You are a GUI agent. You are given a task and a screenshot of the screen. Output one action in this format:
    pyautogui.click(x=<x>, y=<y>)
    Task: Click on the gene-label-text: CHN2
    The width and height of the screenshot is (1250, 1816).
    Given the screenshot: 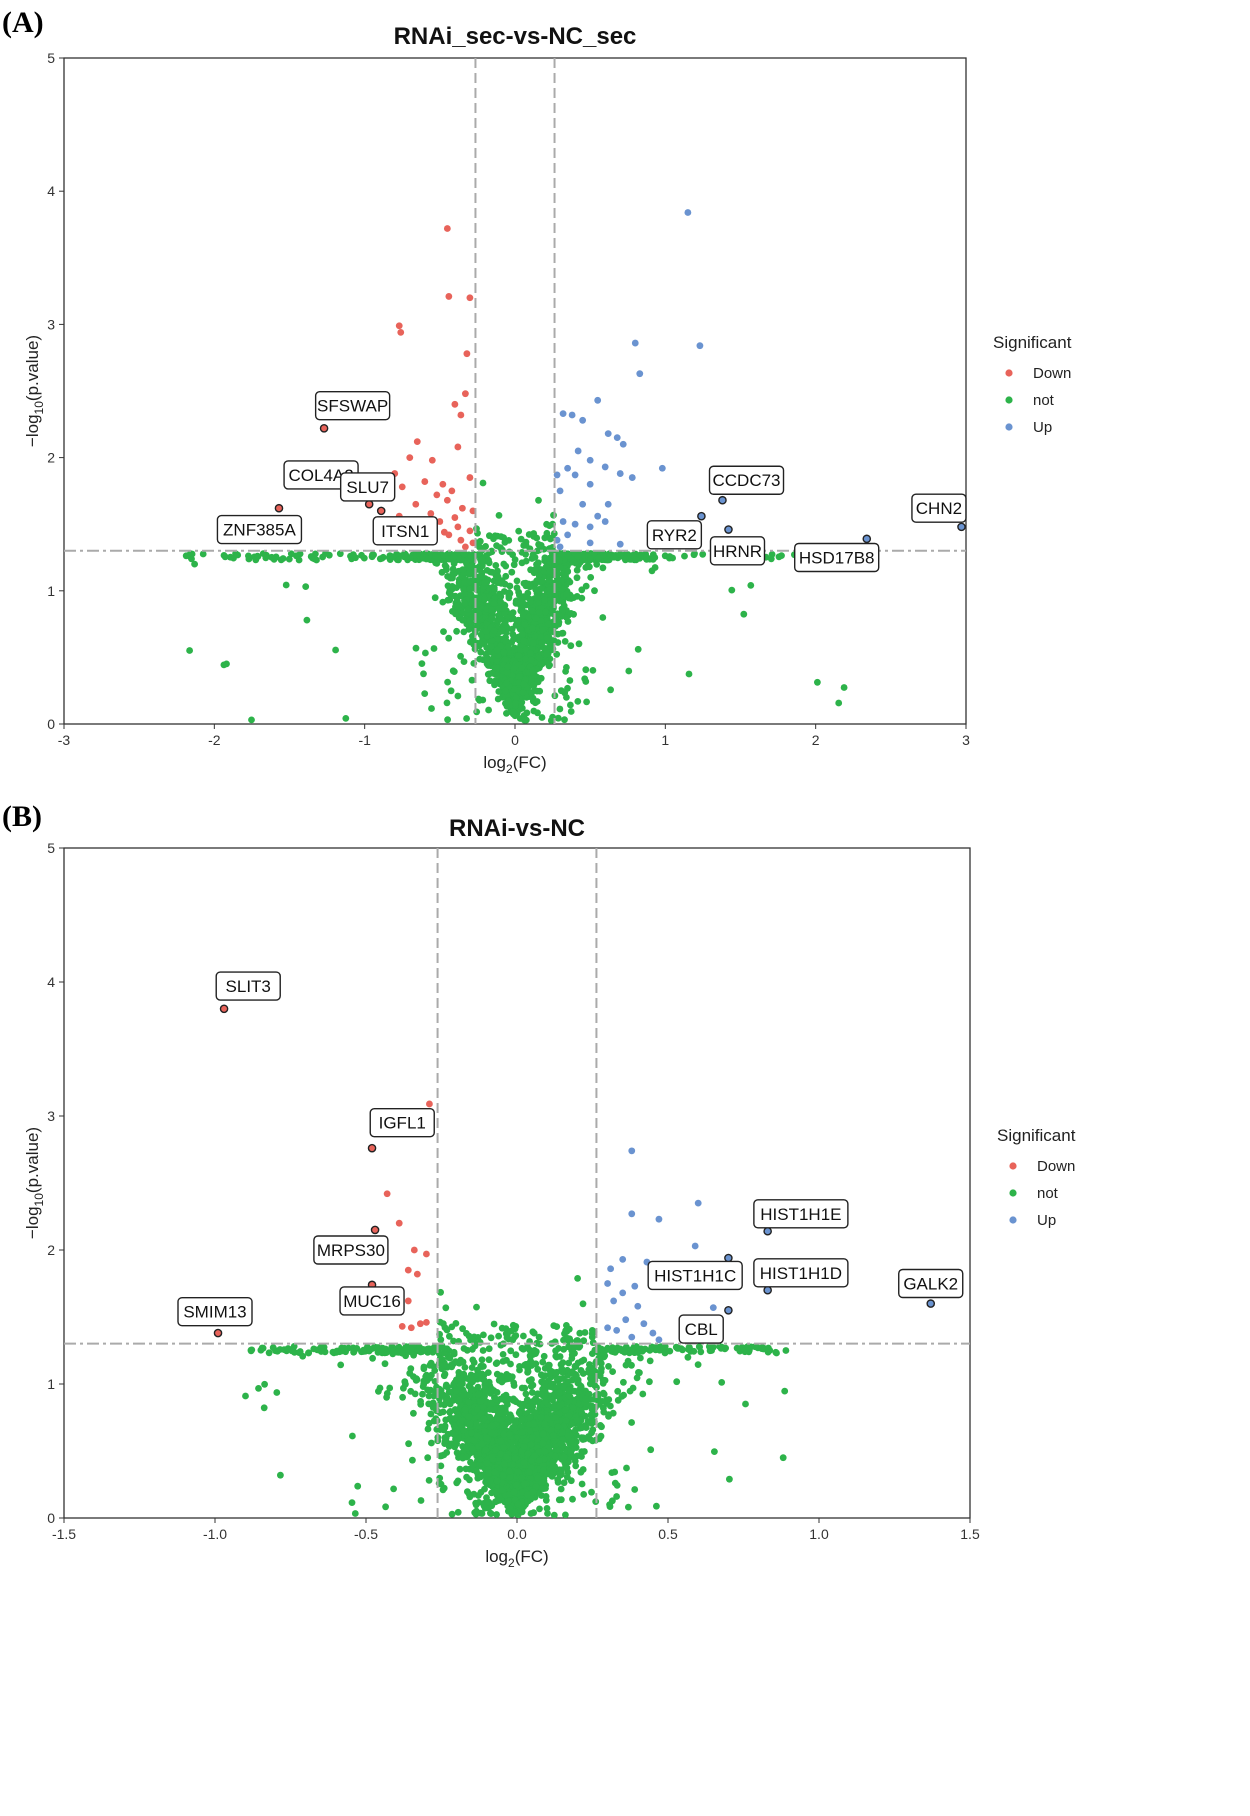 What is the action you would take?
    pyautogui.click(x=939, y=508)
    